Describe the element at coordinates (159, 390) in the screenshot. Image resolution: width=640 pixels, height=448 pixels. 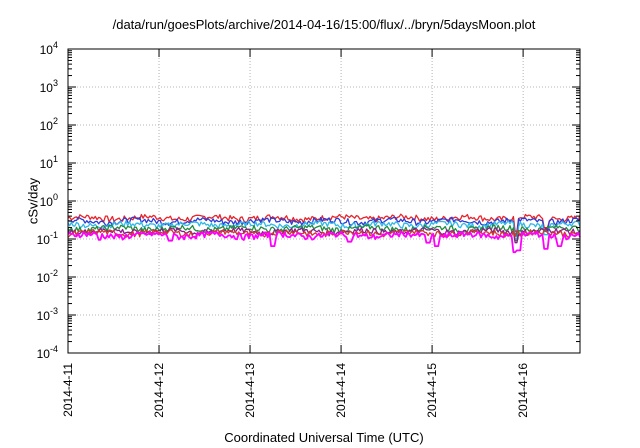
I see `x-tick-label: 2014-4-12` at that location.